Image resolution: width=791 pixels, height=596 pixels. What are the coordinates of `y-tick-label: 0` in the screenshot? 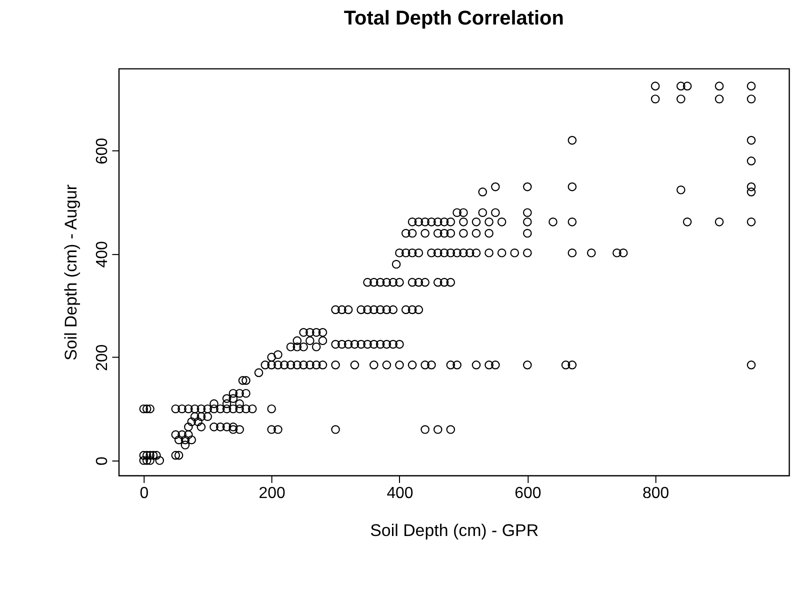 It's located at (103, 461).